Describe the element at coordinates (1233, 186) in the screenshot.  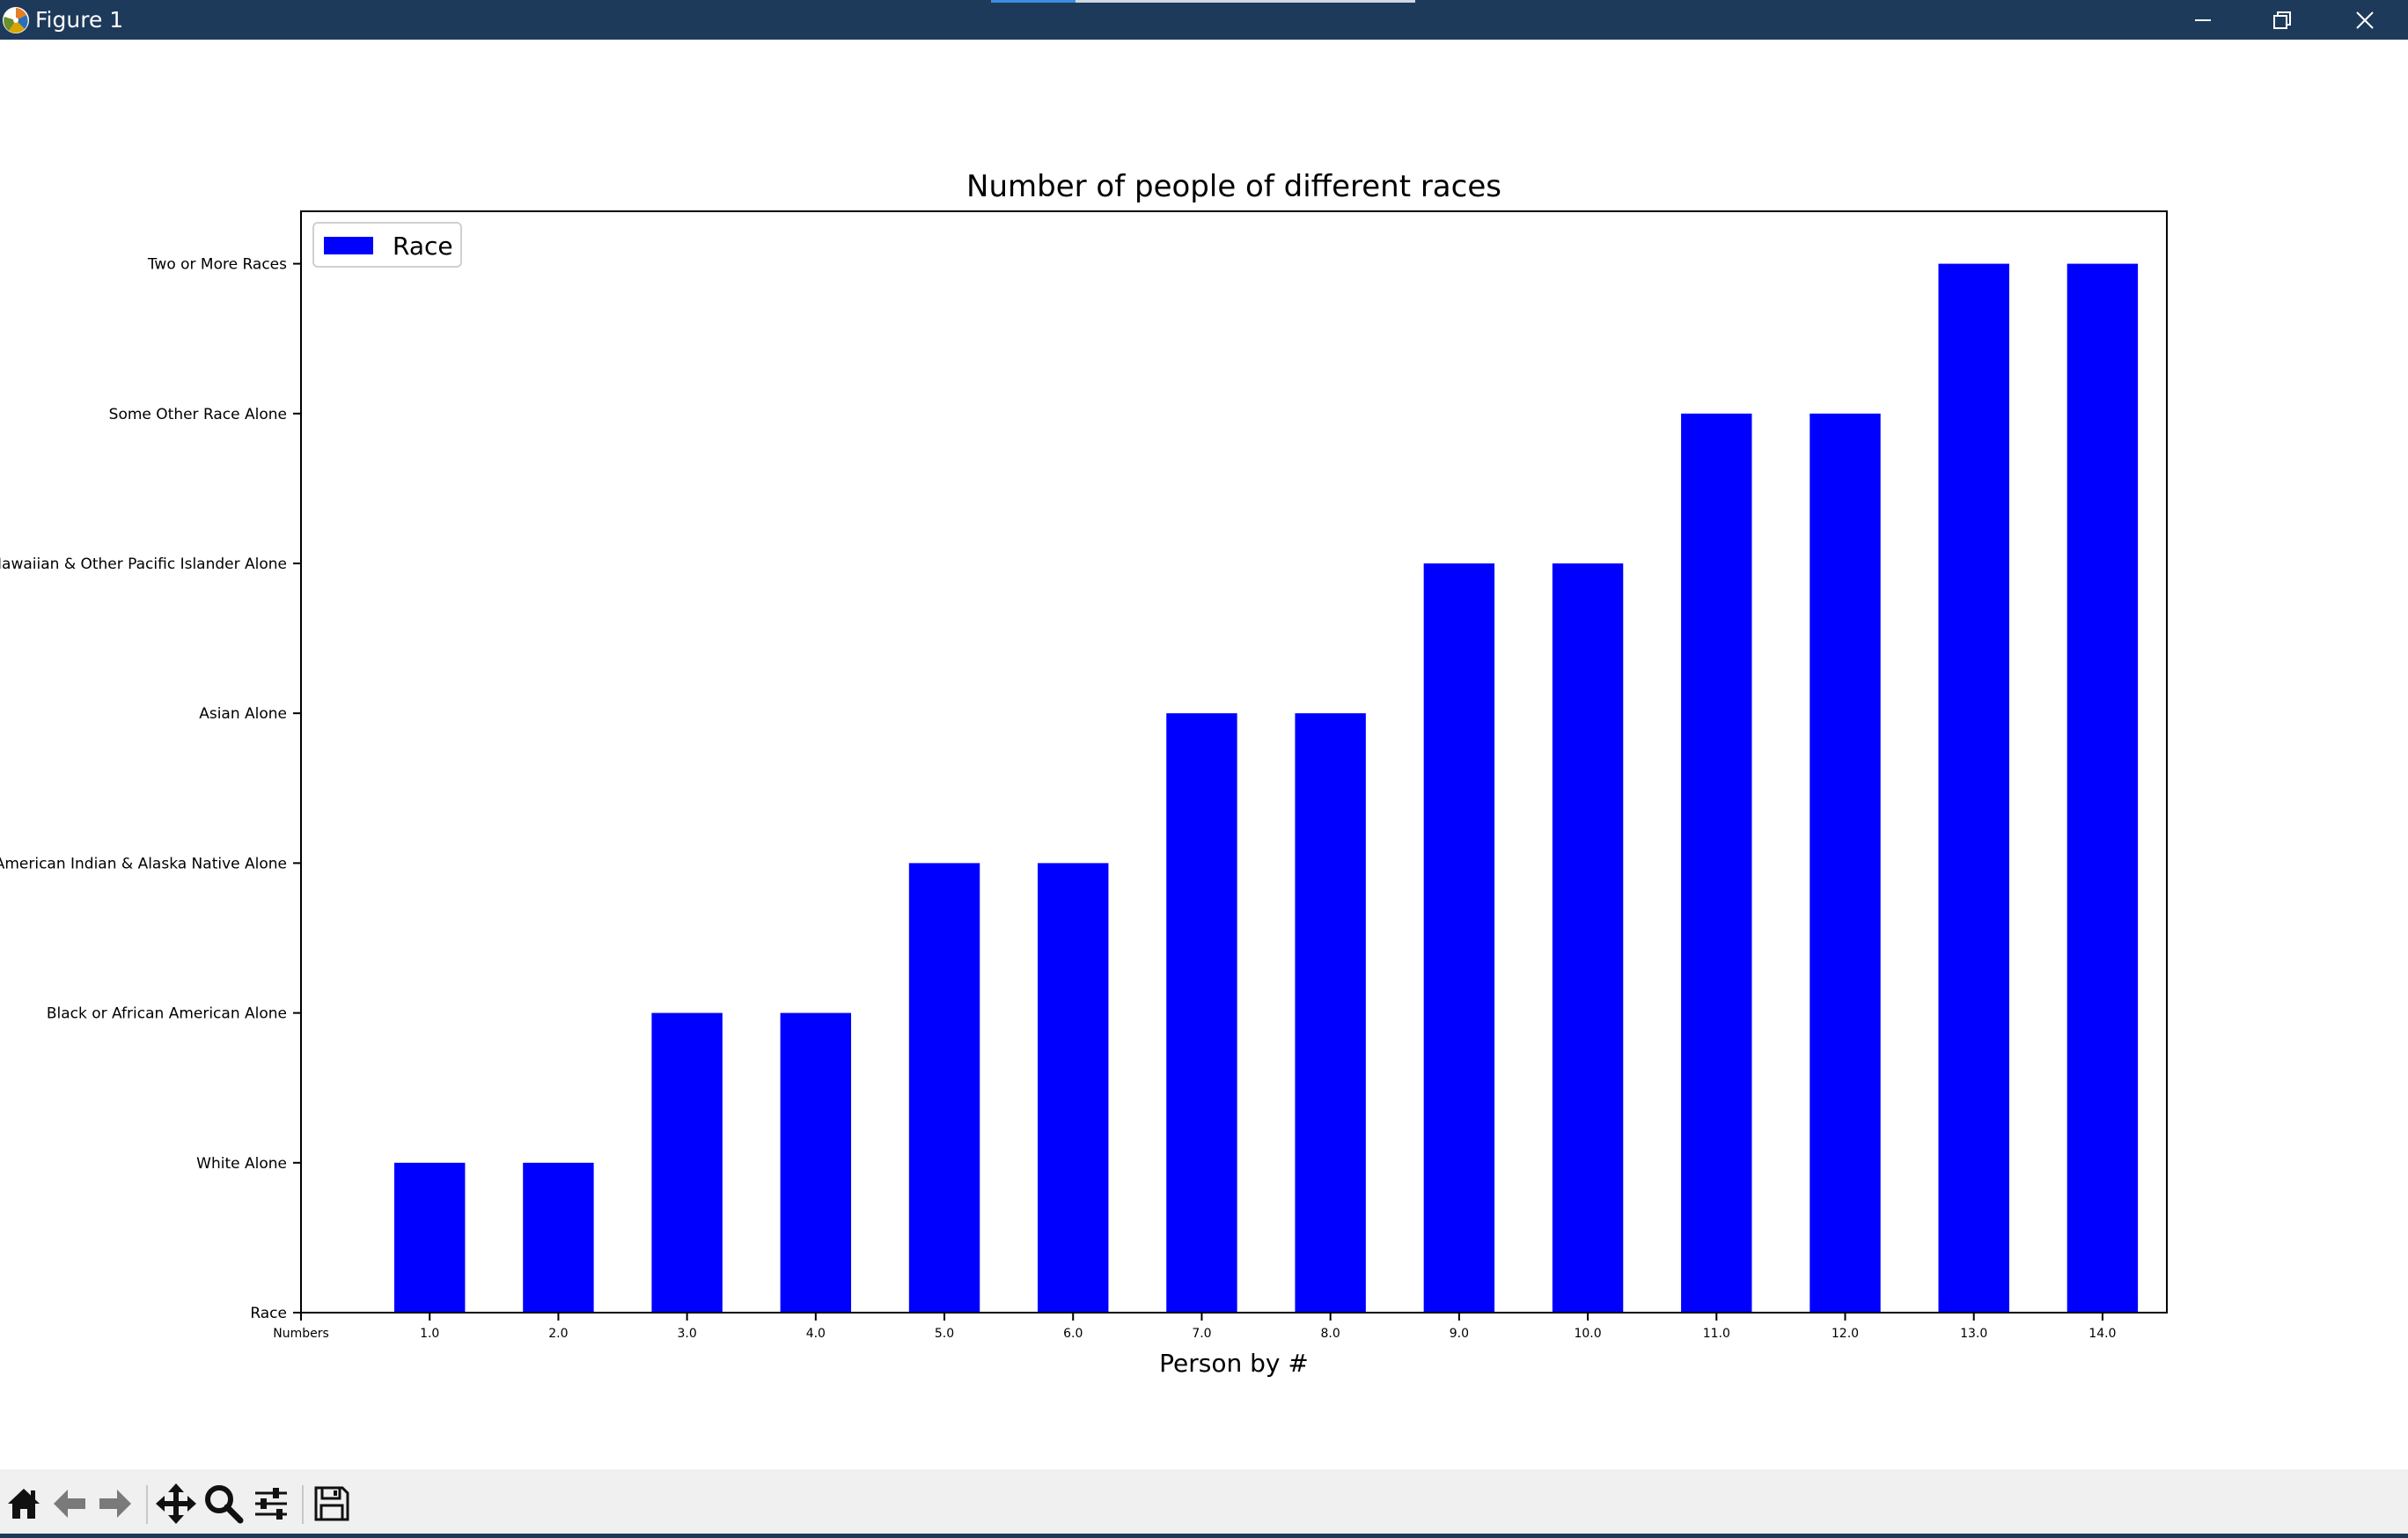
I see `chart-title: Number of people of different races` at that location.